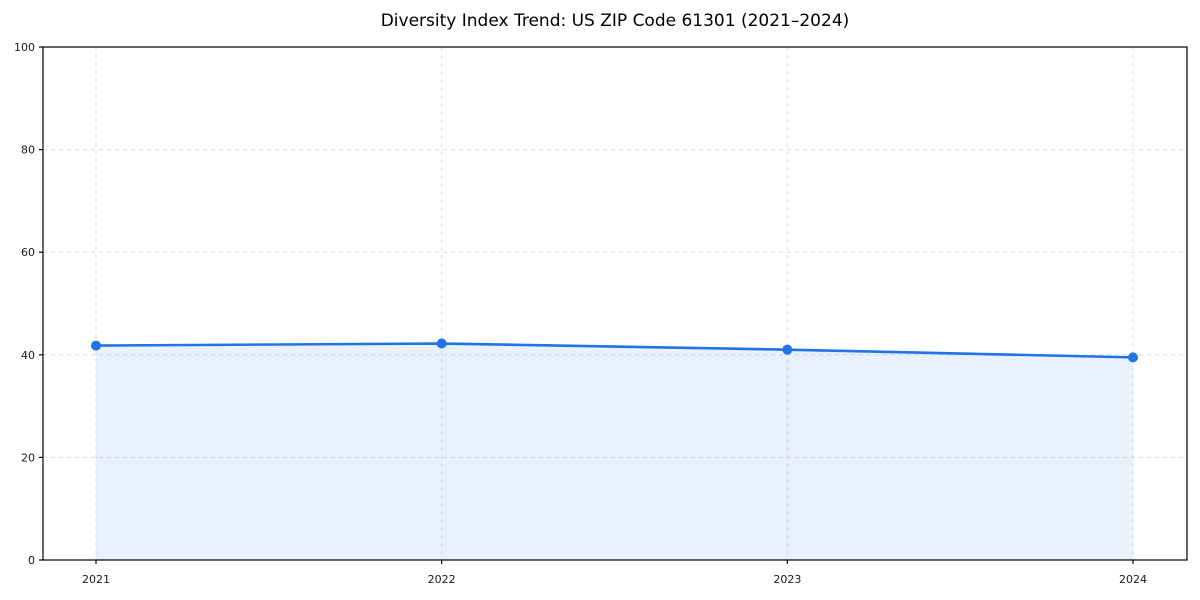  Describe the element at coordinates (28, 355) in the screenshot. I see `y-tick-label: 40` at that location.